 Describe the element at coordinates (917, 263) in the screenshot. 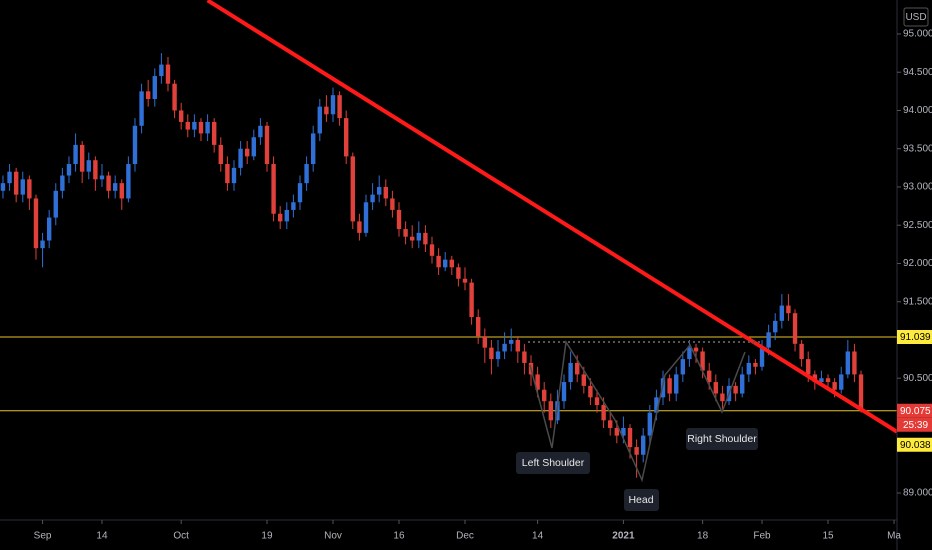

I see `y-tick-label: 92.000` at that location.